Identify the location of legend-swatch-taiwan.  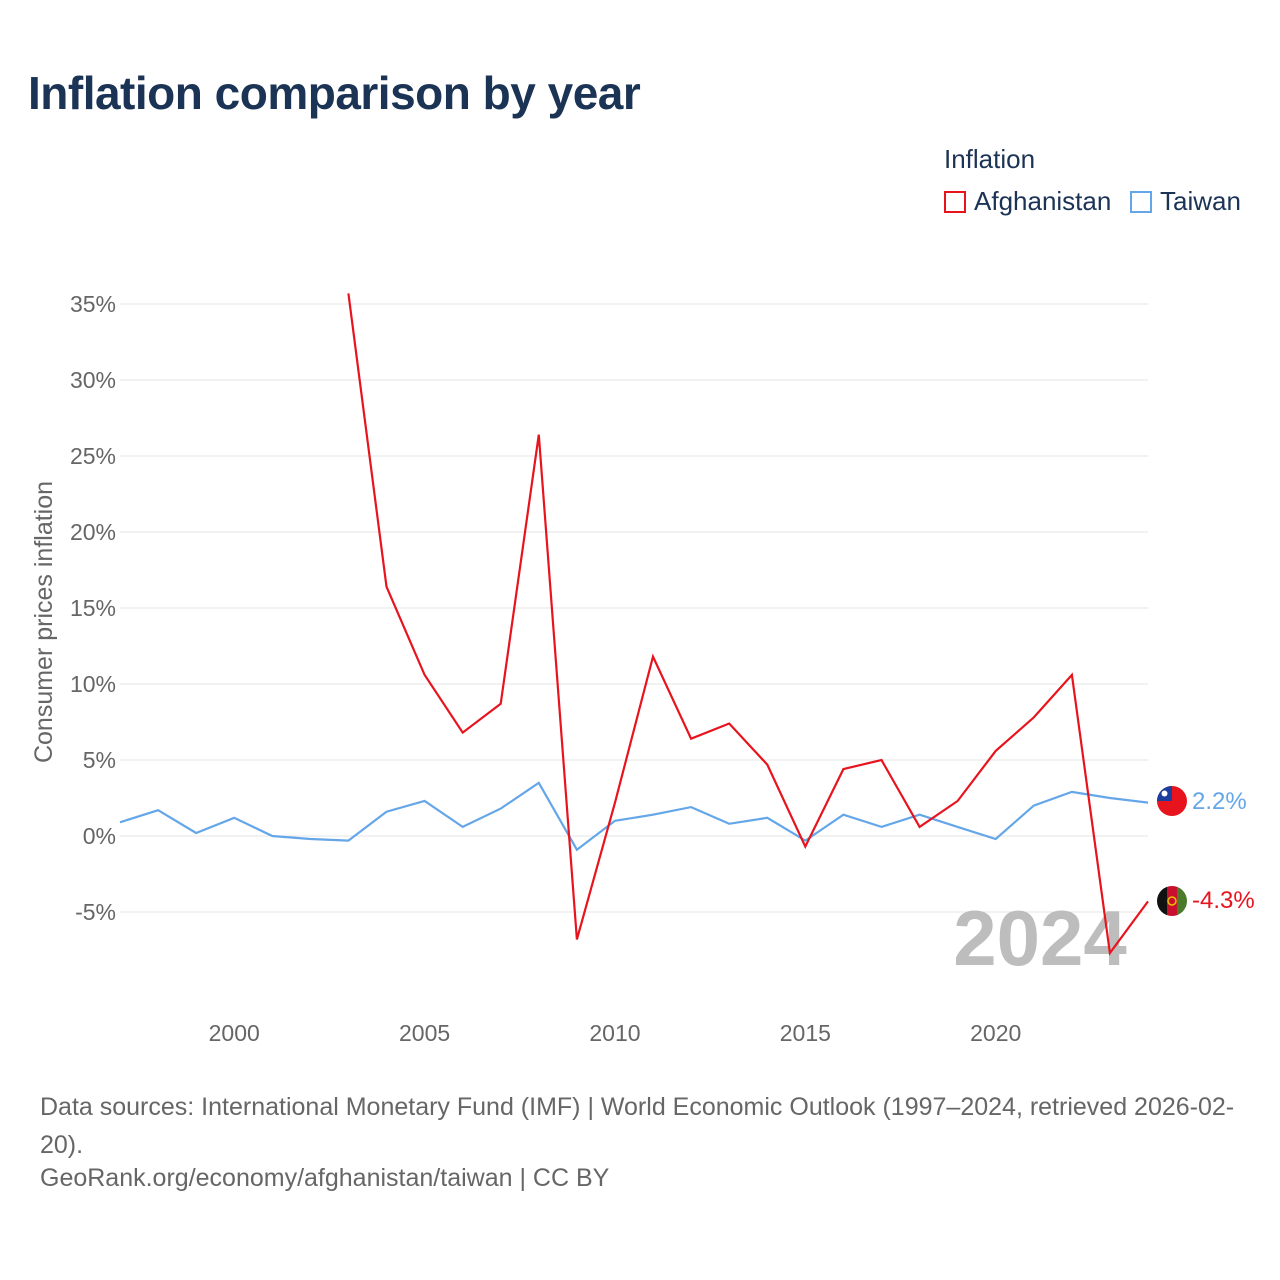
(1141, 201).